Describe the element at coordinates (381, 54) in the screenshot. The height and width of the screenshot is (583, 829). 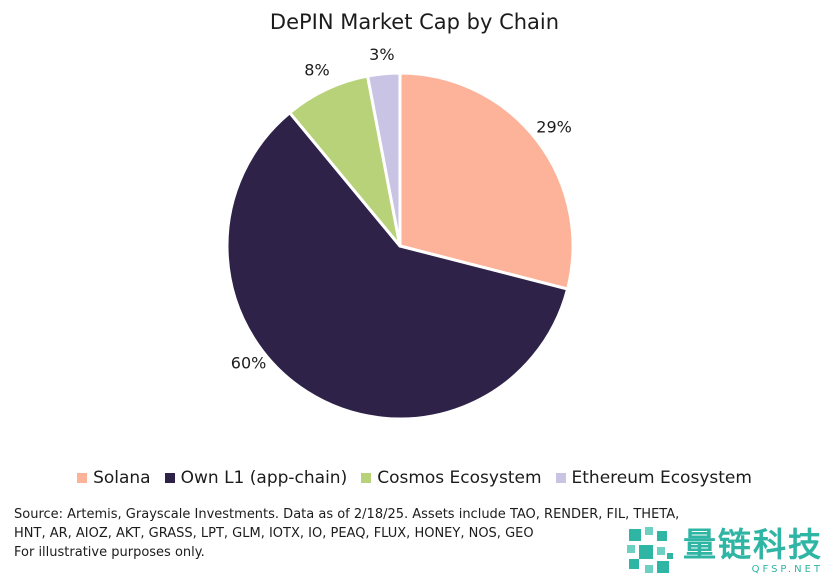
I see `pie-label-ethereum: 3%` at that location.